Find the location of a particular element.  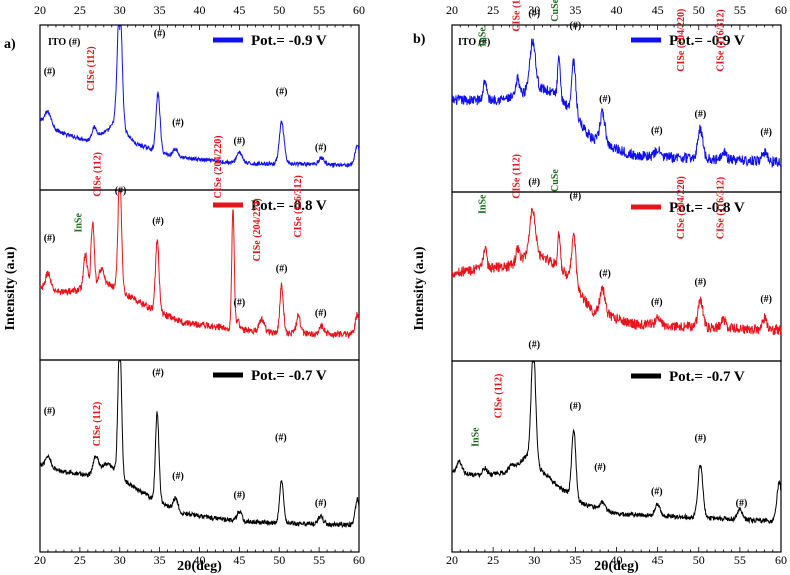

x-tick-label: 50 is located at coordinates (279, 560).